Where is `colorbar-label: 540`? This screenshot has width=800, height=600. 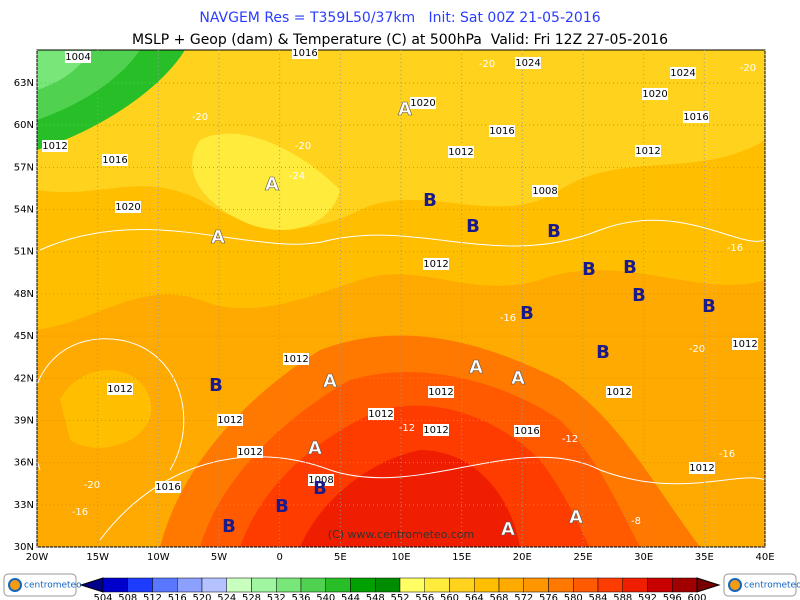 colorbar-label: 540 is located at coordinates (325, 596).